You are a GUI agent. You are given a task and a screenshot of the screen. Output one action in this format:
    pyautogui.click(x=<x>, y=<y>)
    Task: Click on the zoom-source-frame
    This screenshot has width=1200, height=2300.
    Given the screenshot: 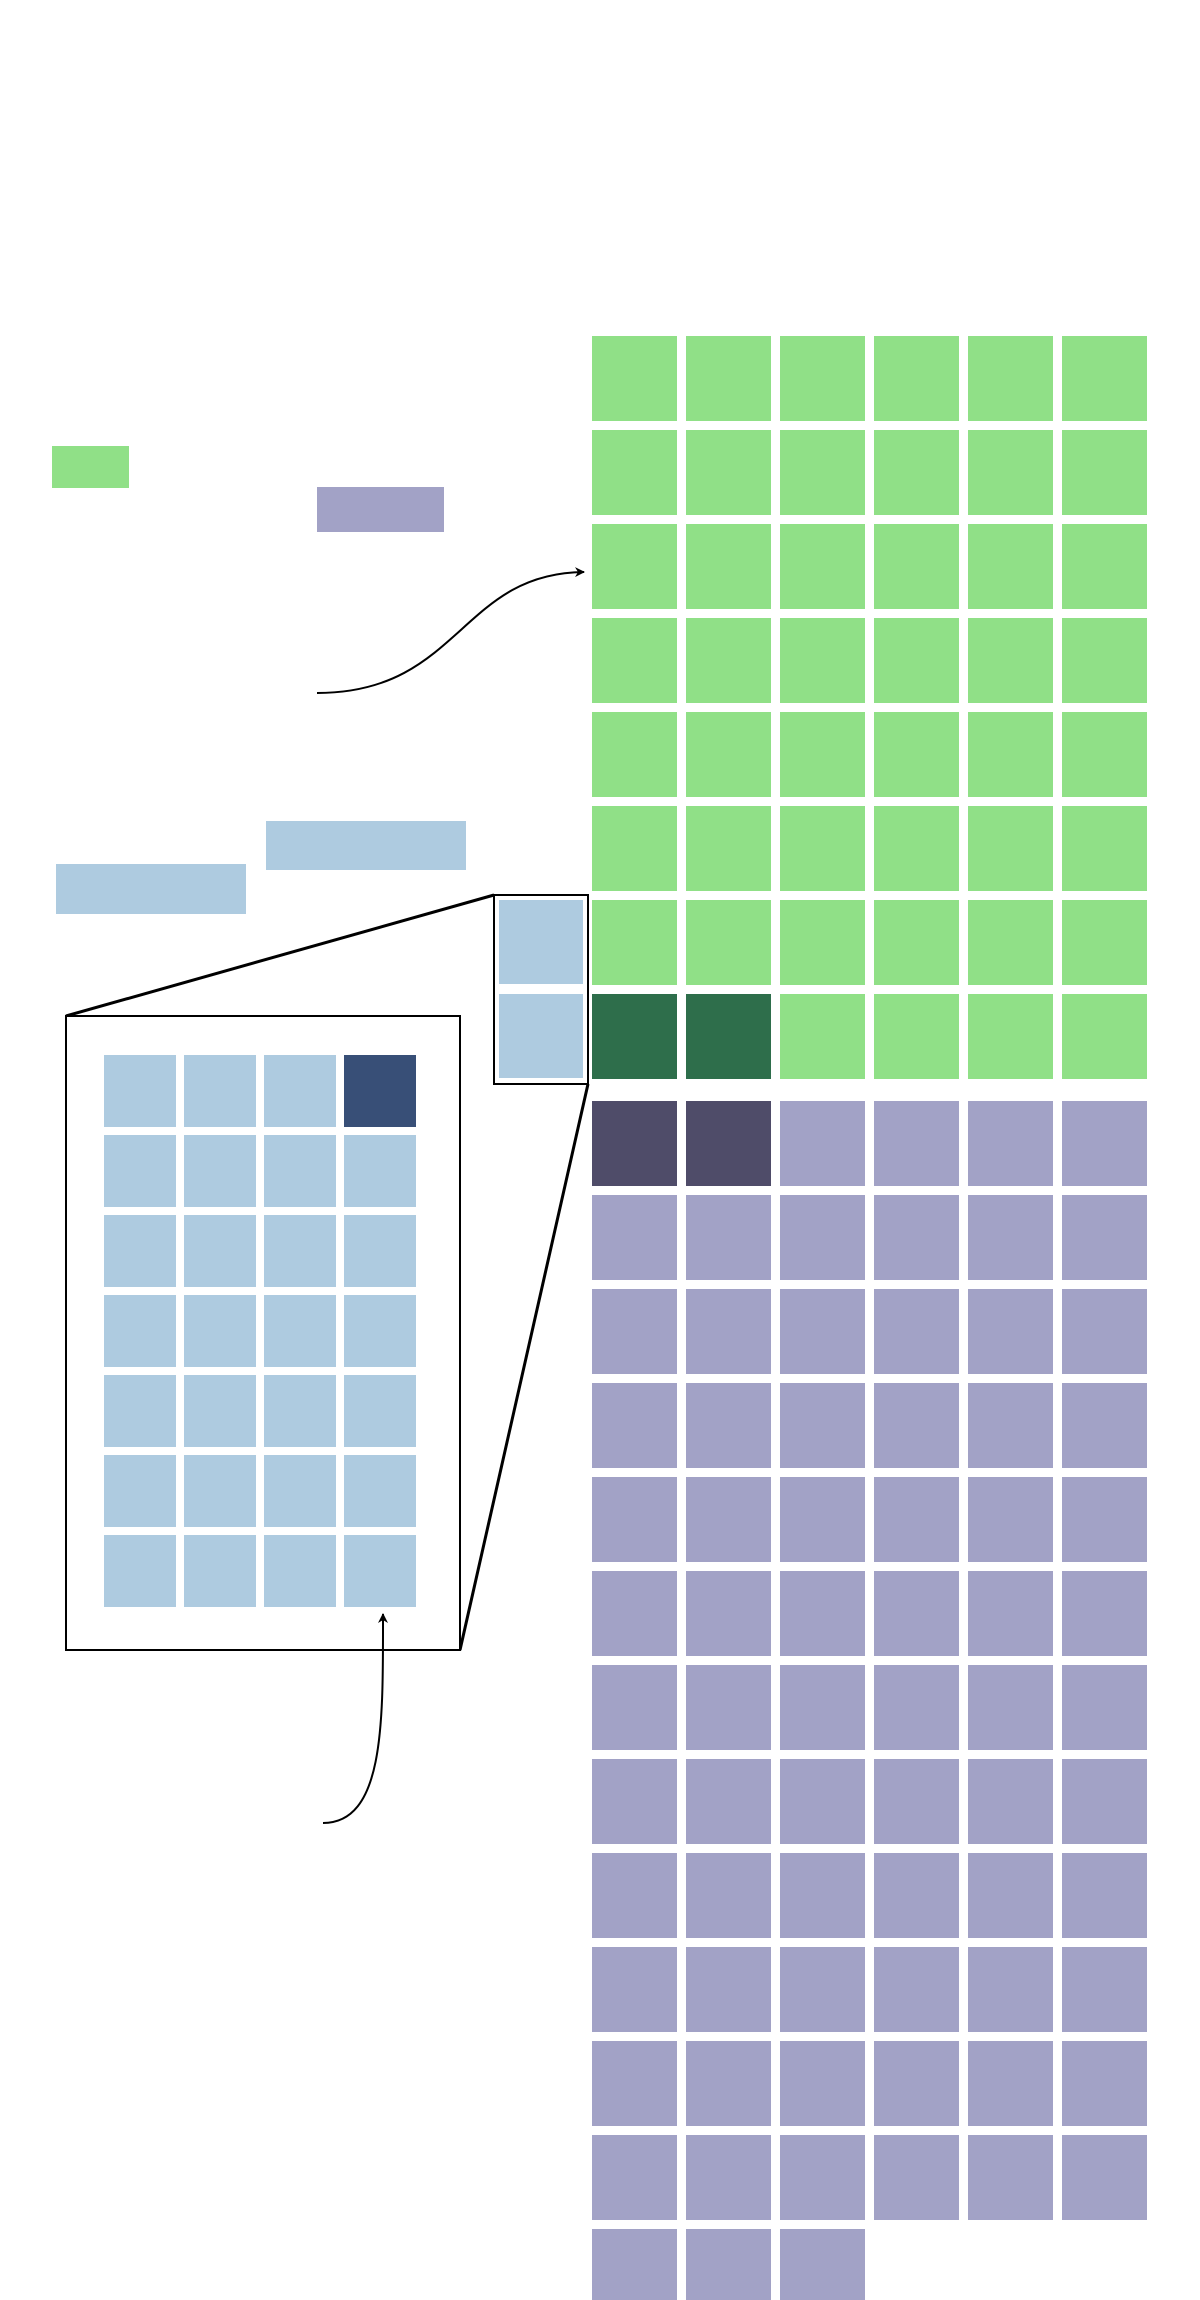 What is the action you would take?
    pyautogui.click(x=541, y=989)
    